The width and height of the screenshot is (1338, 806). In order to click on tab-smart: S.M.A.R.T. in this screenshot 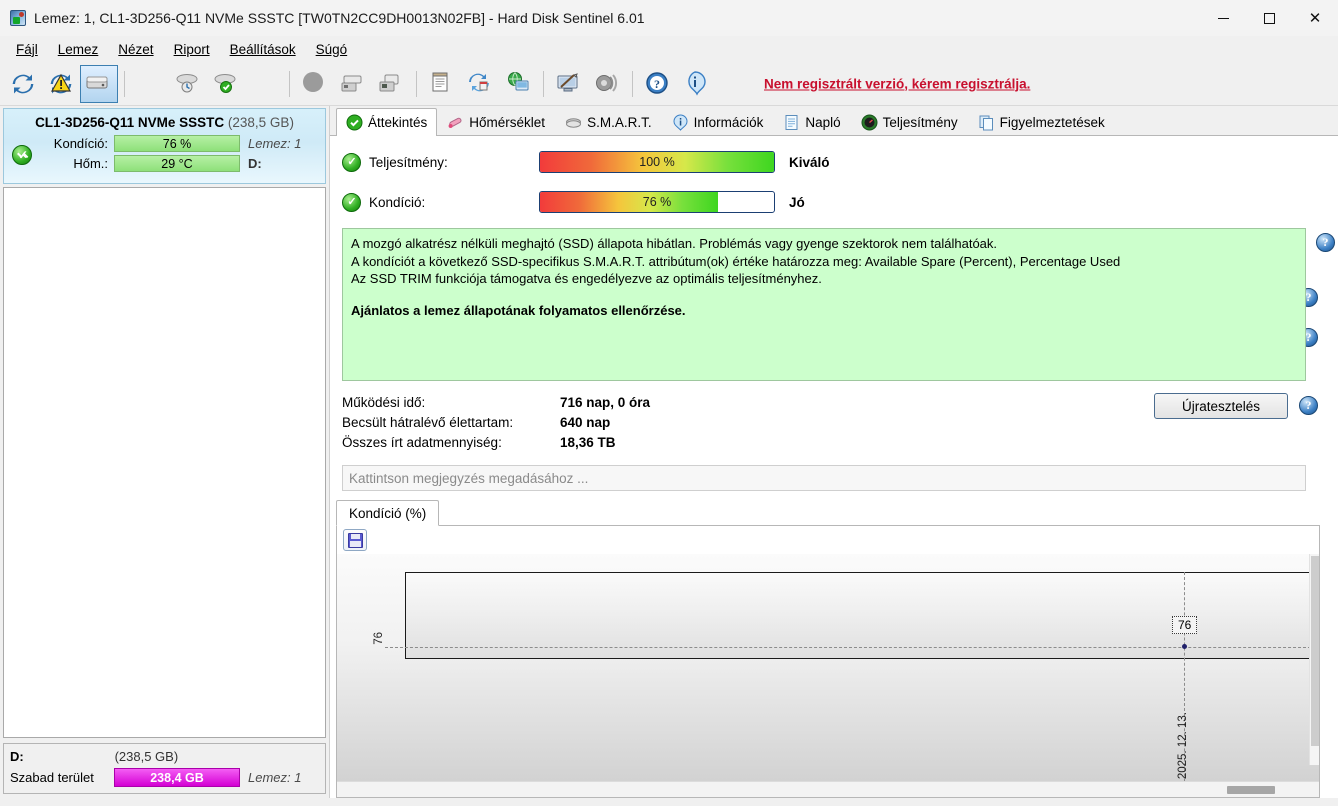, I will do `click(608, 122)`.